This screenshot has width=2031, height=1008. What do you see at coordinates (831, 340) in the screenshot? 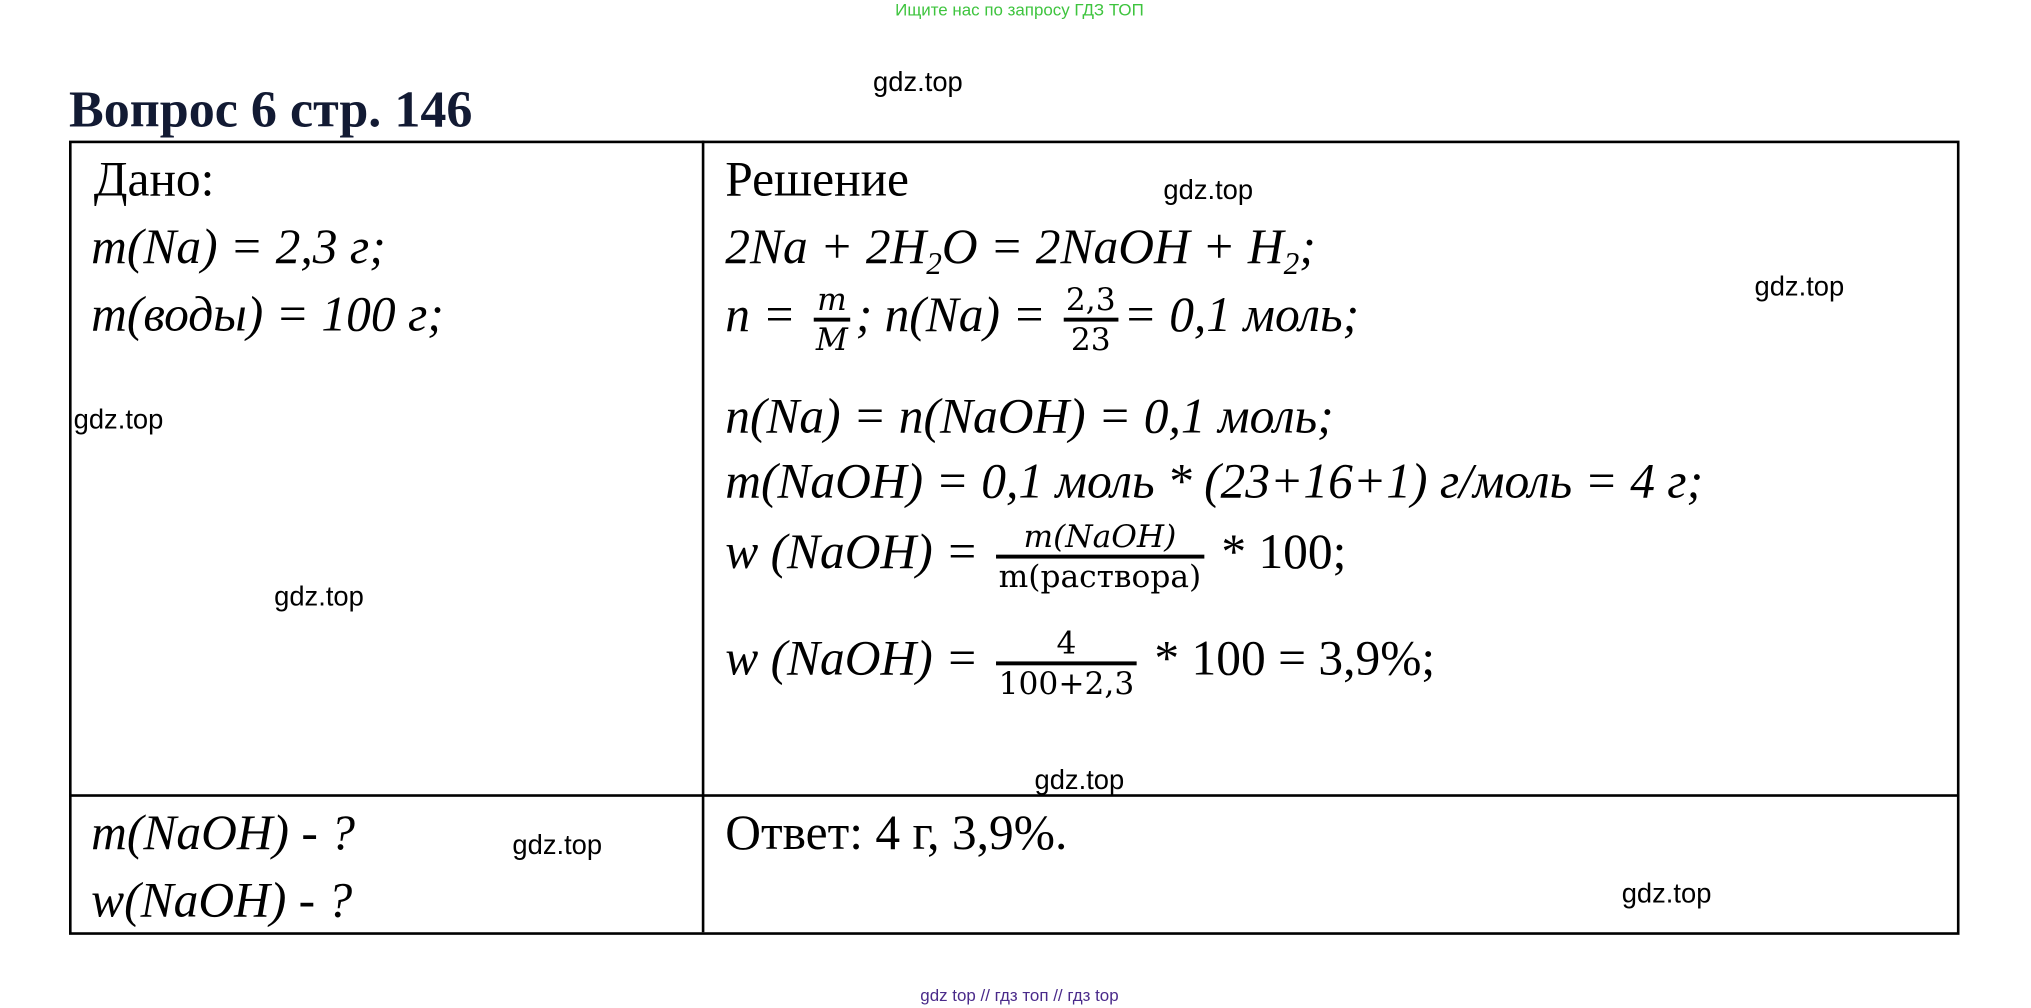
I see `denominator: M` at bounding box center [831, 340].